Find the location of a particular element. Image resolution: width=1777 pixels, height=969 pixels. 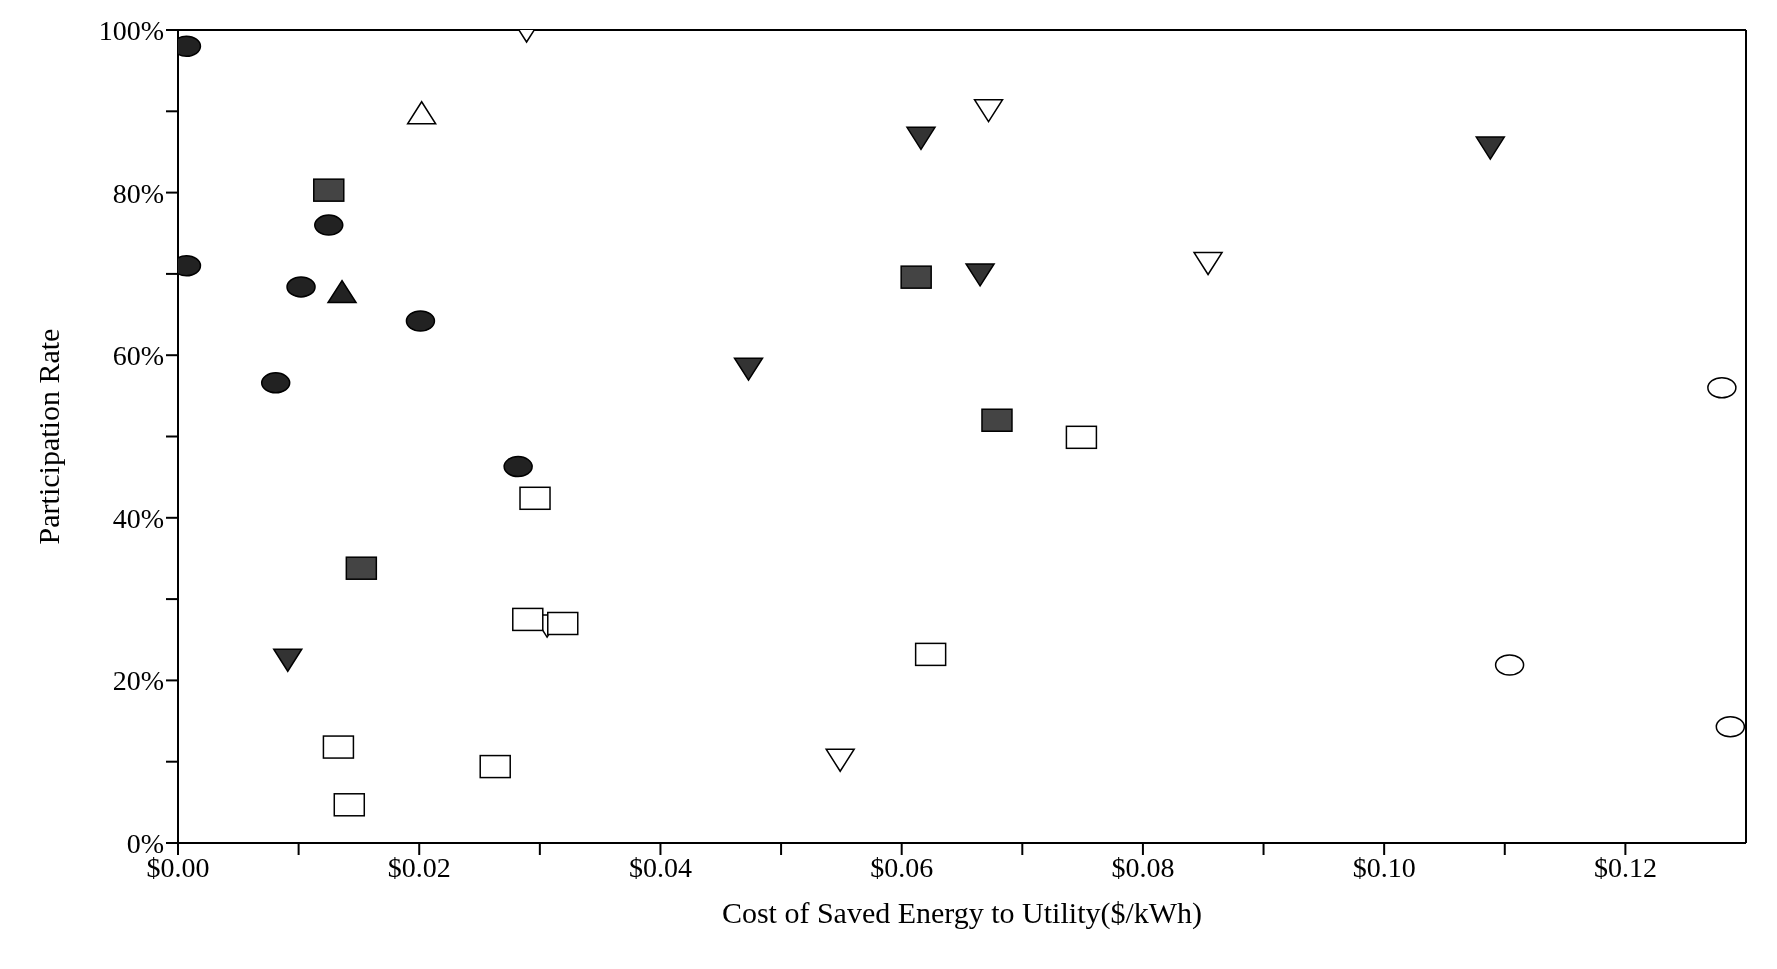

y-tick-label: 40% is located at coordinates (138, 518).